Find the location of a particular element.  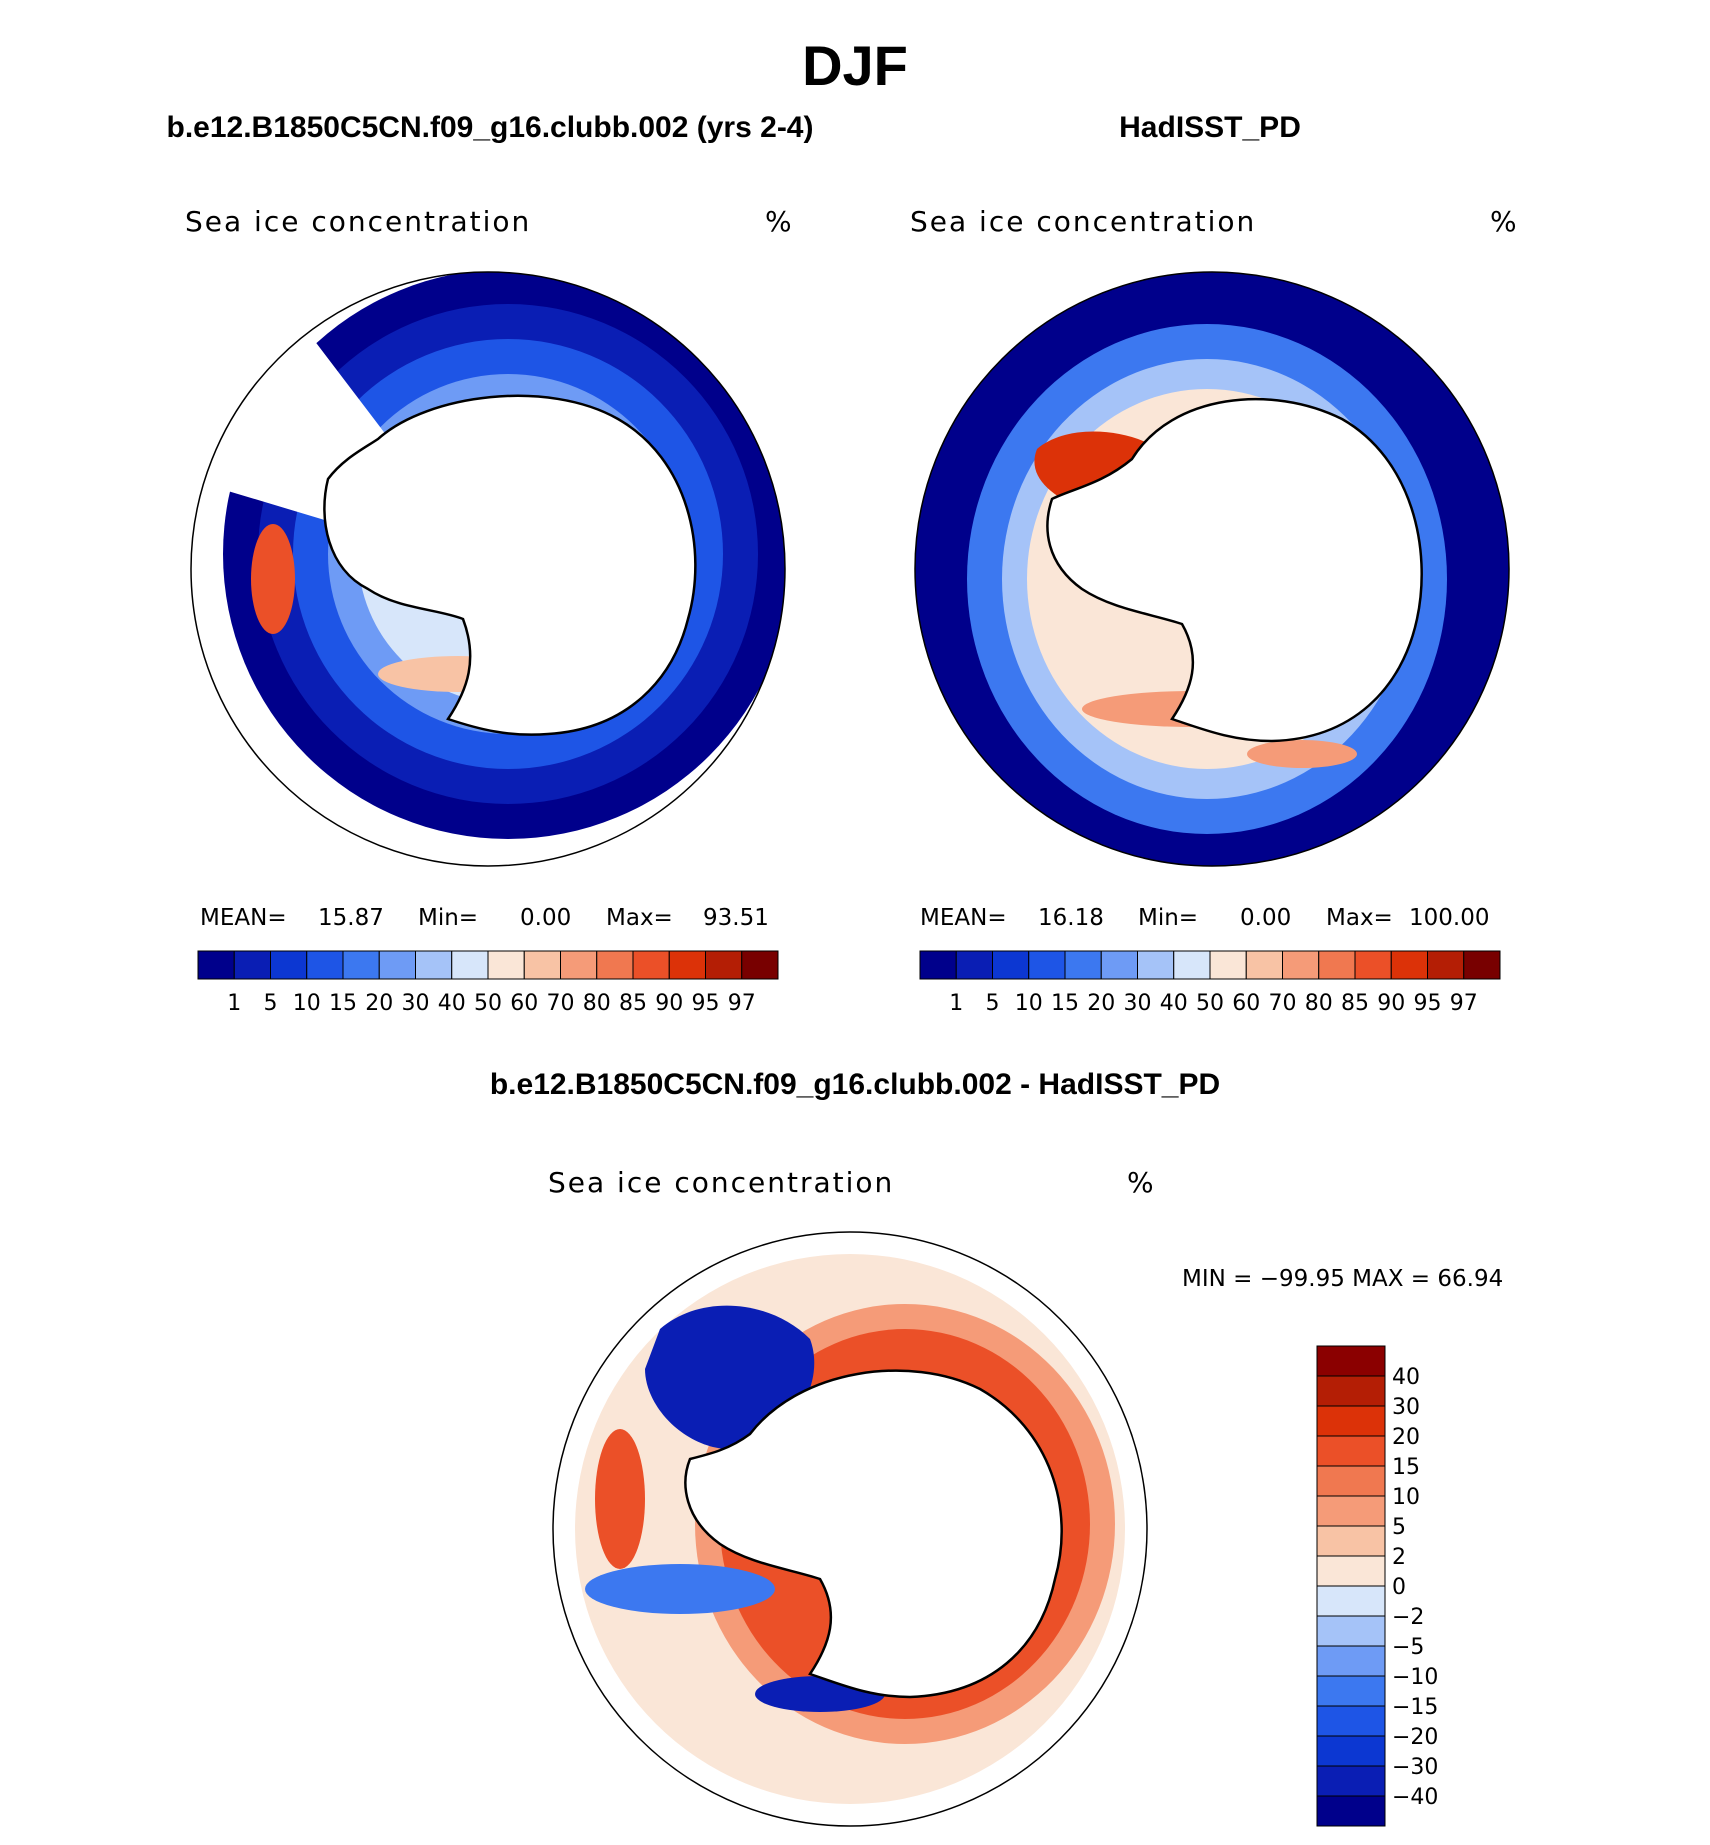

panel-1-colorbar-tick-label: 5 is located at coordinates (271, 1003).